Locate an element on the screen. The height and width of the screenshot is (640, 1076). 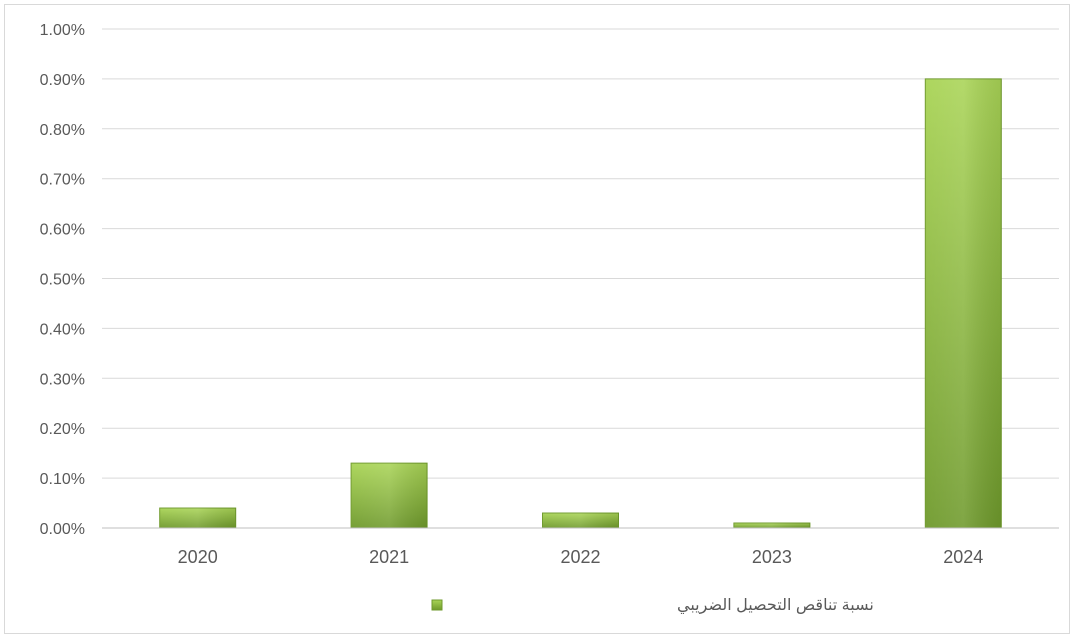
y-tick-label: 0.00% is located at coordinates (62, 529).